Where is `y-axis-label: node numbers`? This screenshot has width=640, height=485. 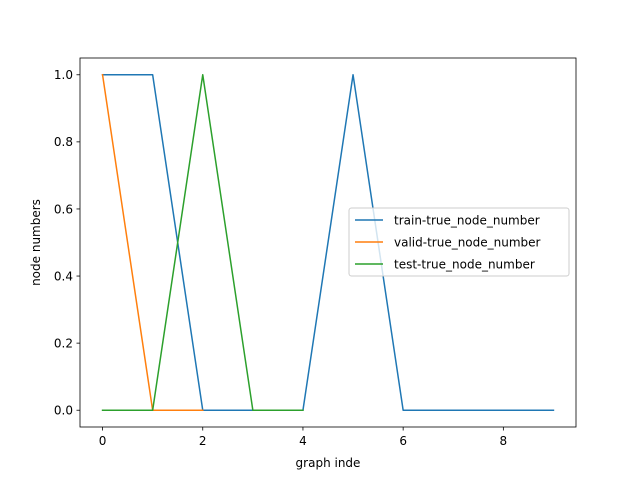 y-axis-label: node numbers is located at coordinates (36, 242).